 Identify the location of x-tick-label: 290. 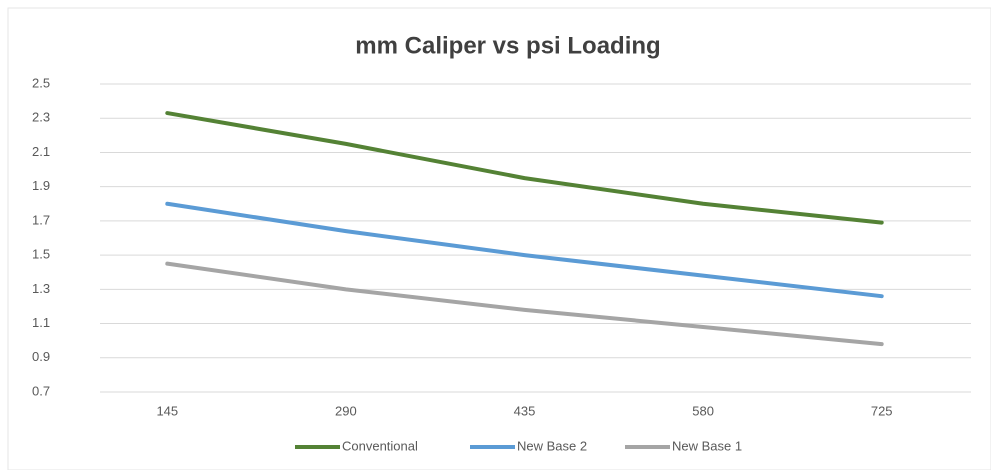
(346, 410).